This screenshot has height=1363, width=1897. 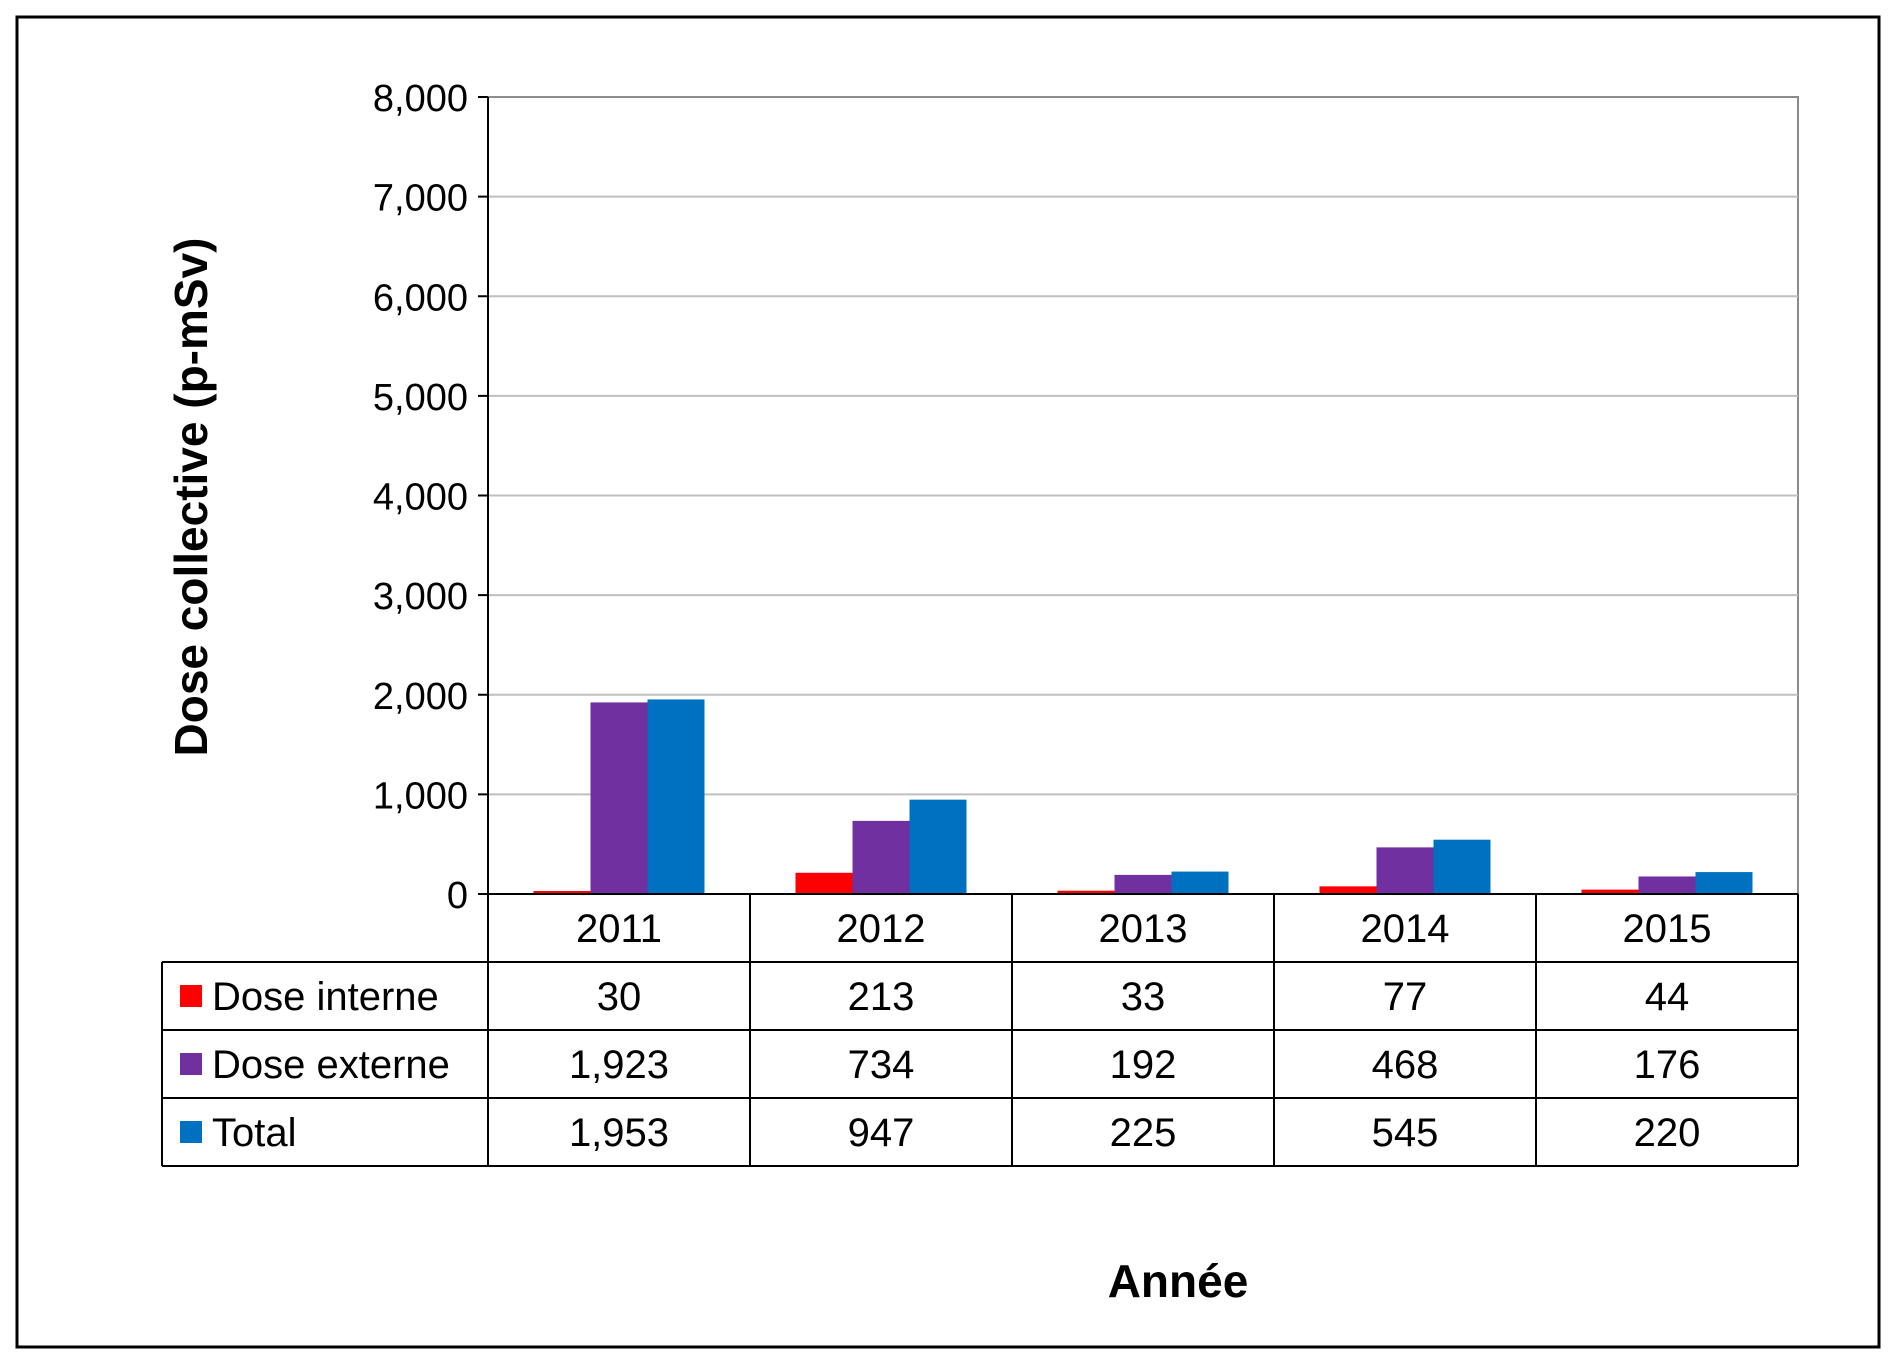 I want to click on bar-dose-interne-2011, so click(x=562, y=892).